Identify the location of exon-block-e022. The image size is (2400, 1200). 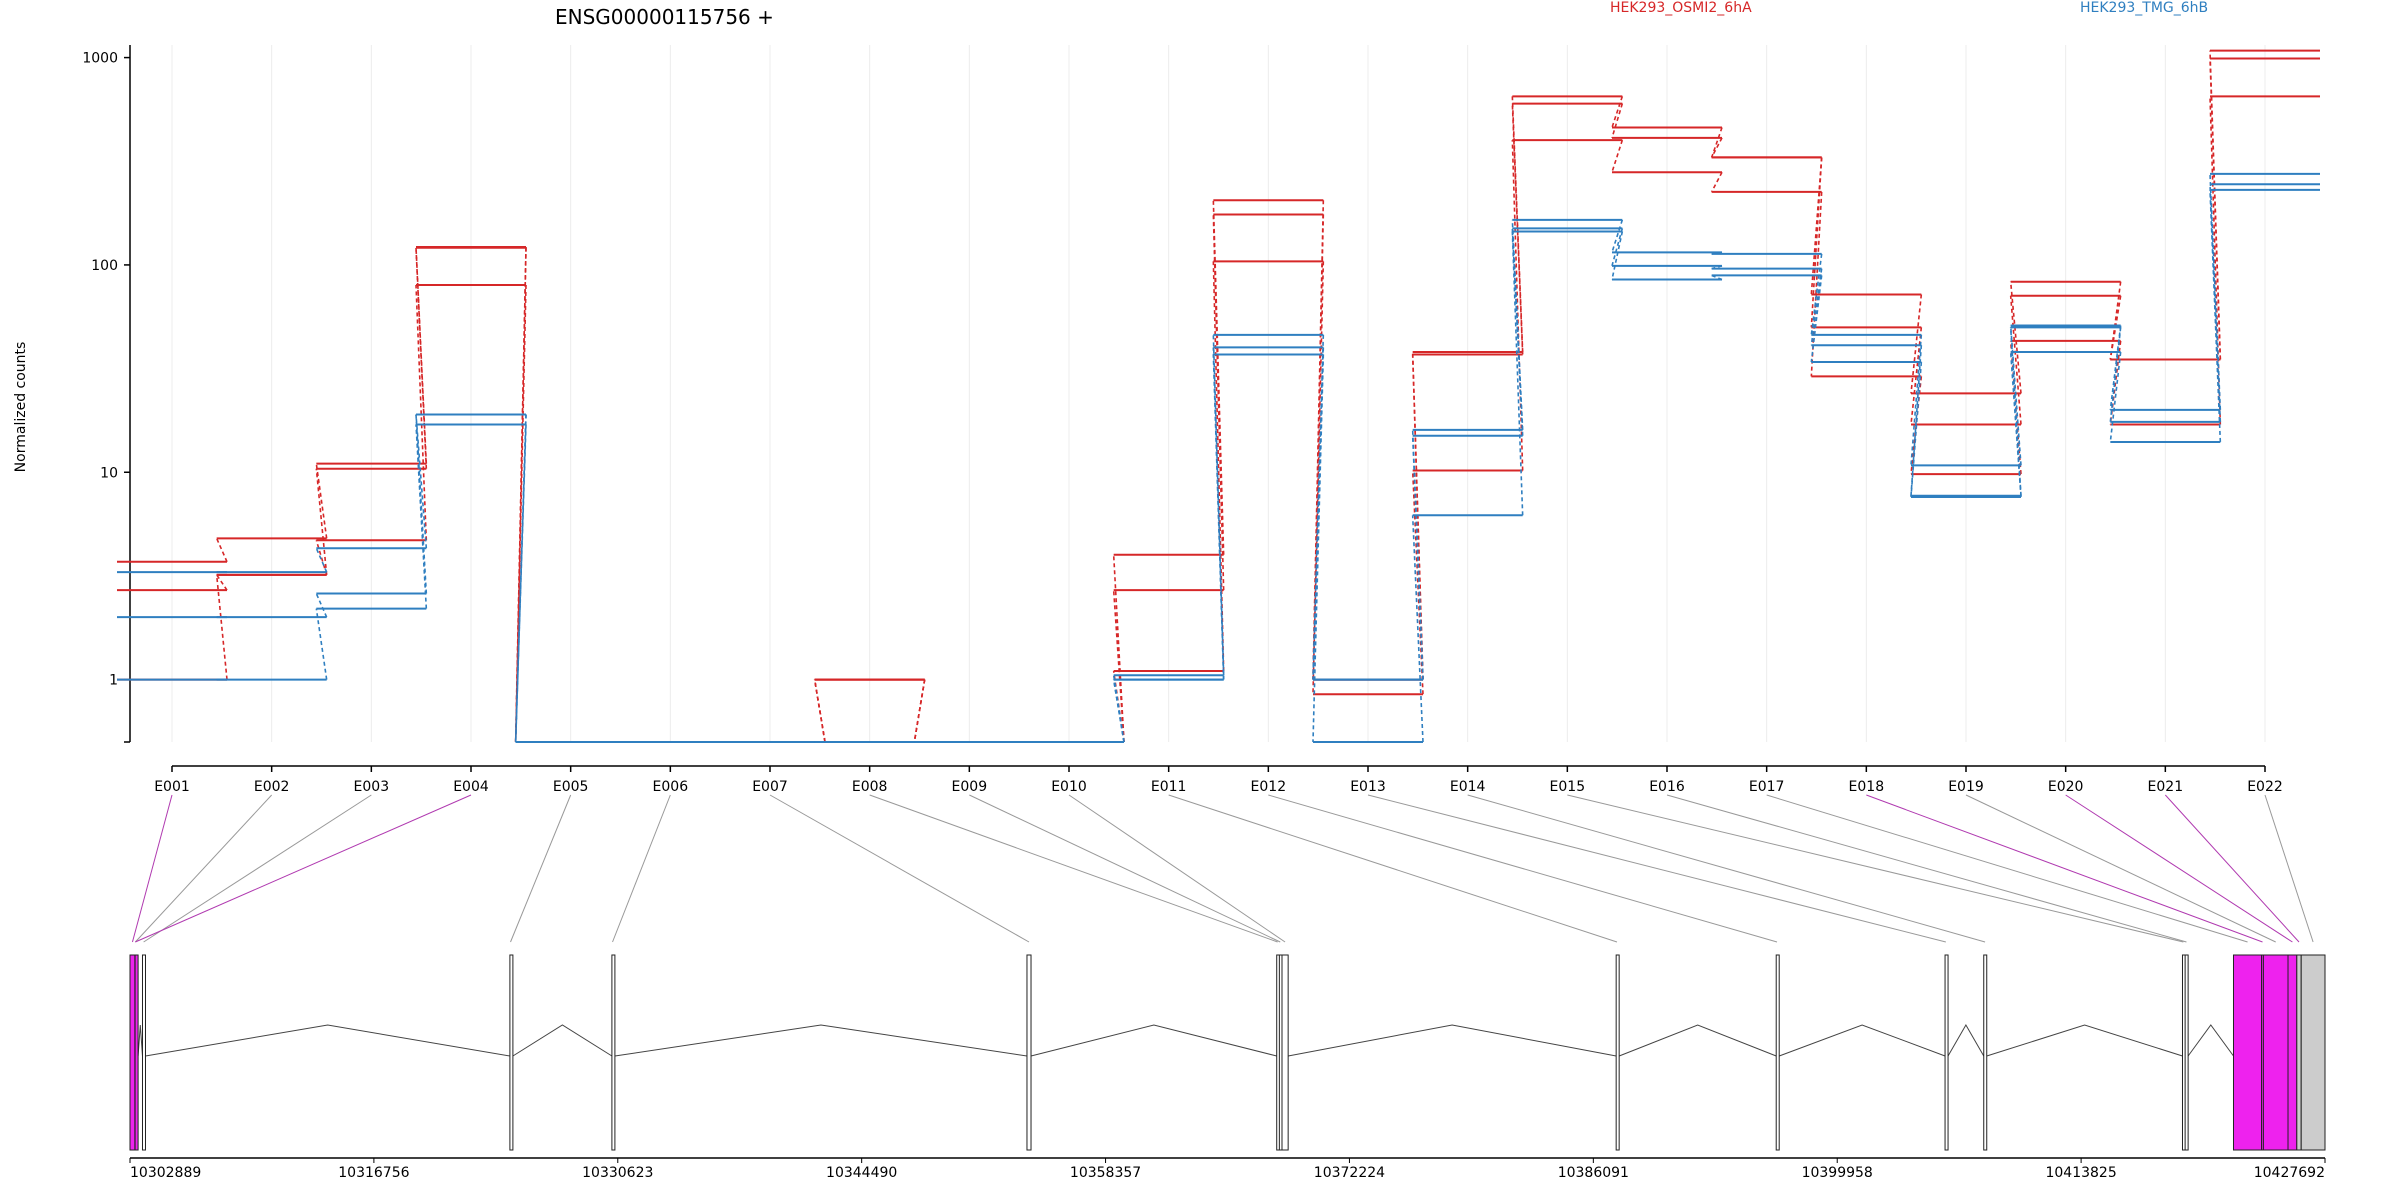
(2313, 1052).